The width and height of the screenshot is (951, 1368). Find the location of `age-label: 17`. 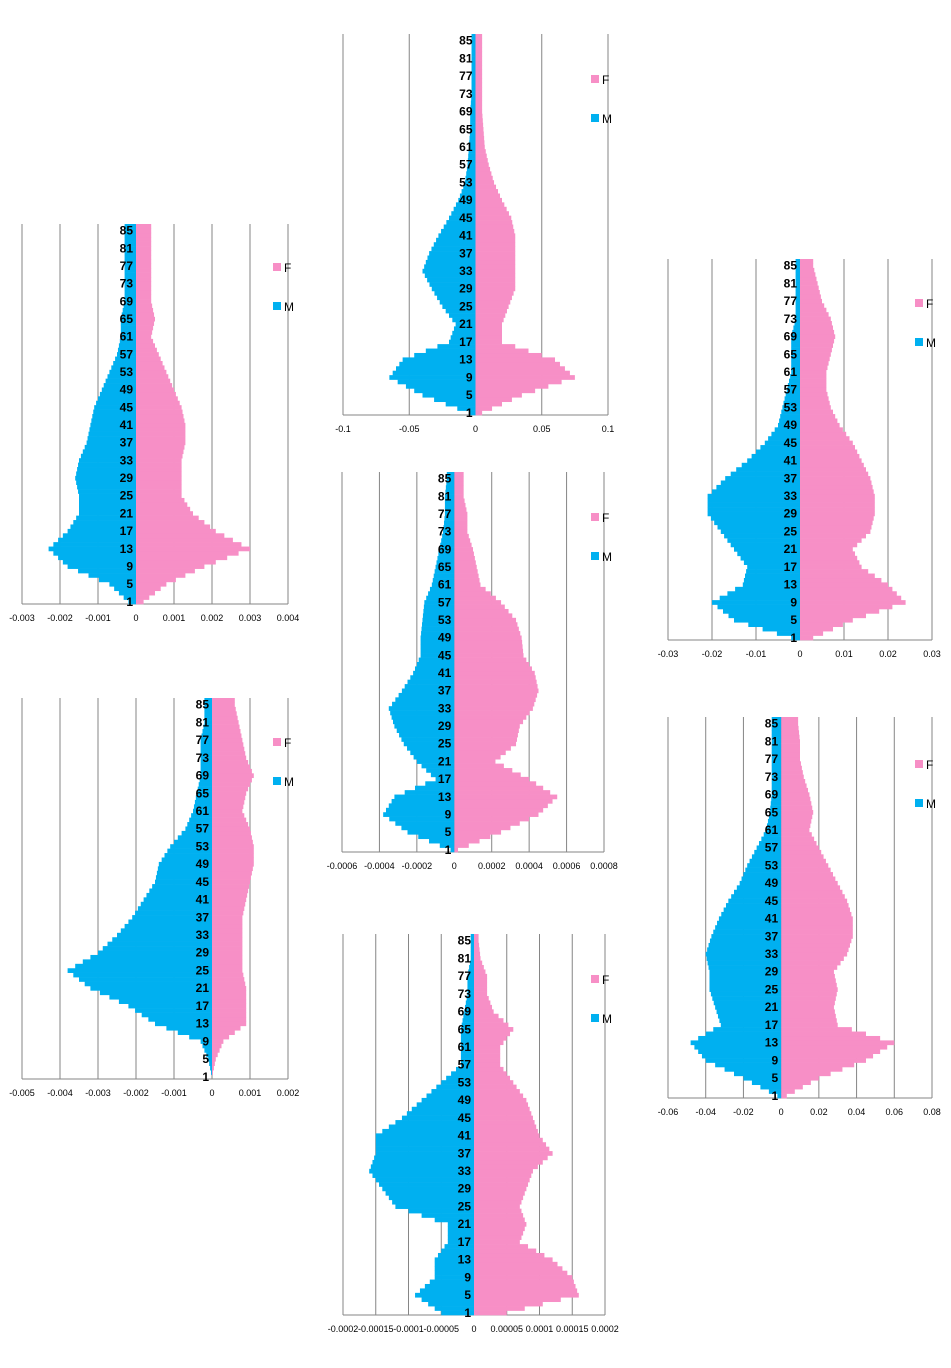

age-label: 17 is located at coordinates (791, 567).